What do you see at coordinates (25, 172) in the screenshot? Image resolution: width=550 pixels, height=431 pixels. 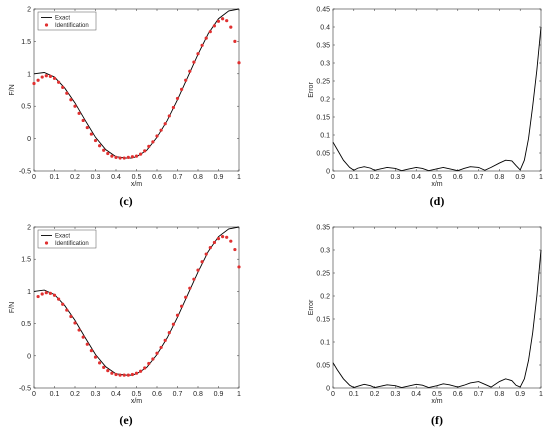 I see `panel-c-ytick-label: -0.5` at bounding box center [25, 172].